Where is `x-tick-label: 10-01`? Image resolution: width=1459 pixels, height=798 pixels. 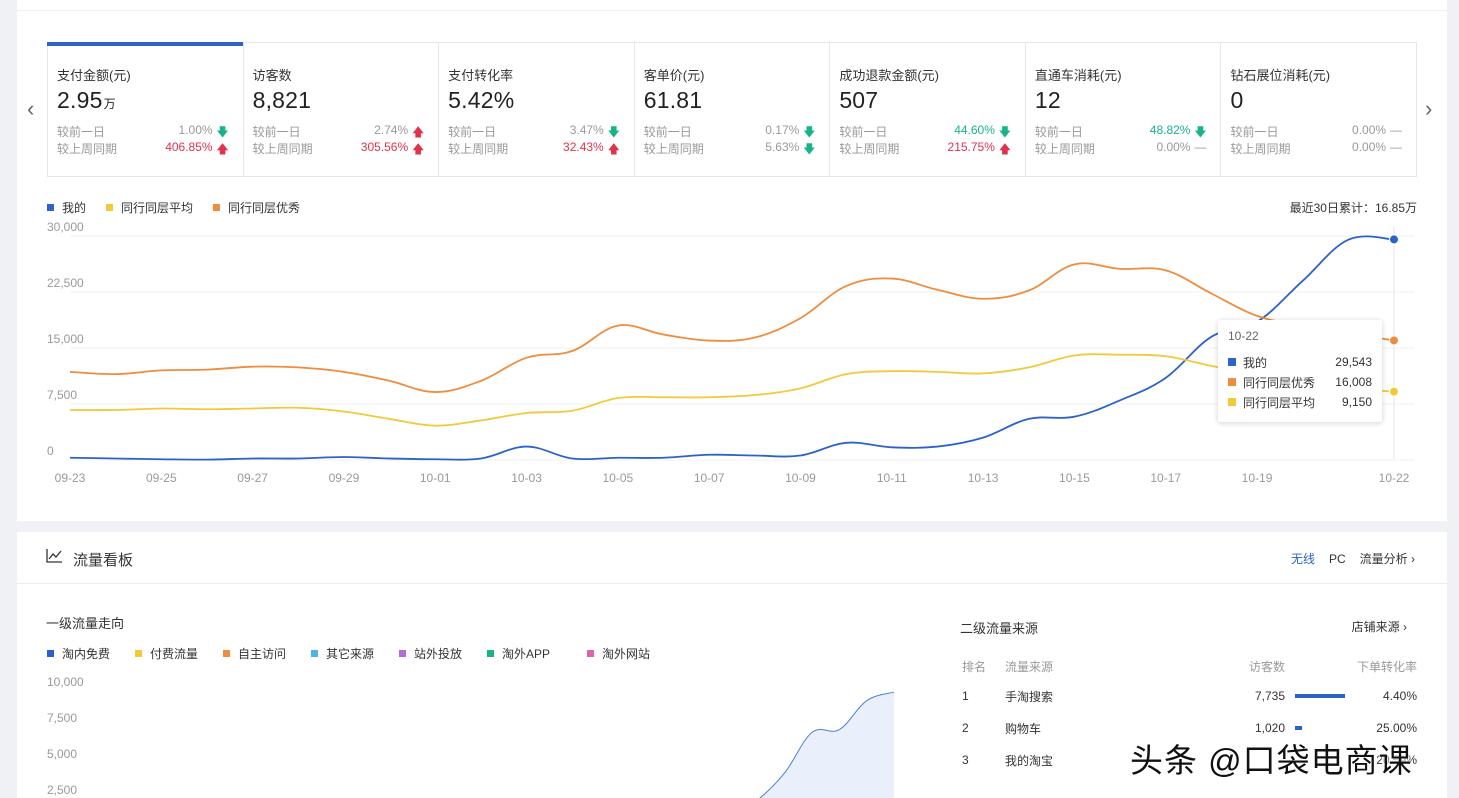 x-tick-label: 10-01 is located at coordinates (435, 478).